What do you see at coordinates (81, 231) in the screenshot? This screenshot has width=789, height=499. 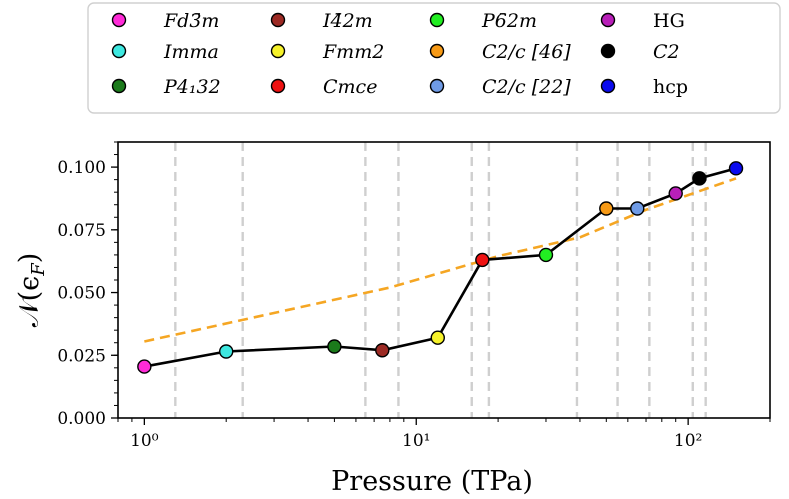 I see `y-tick-label: 0.075` at bounding box center [81, 231].